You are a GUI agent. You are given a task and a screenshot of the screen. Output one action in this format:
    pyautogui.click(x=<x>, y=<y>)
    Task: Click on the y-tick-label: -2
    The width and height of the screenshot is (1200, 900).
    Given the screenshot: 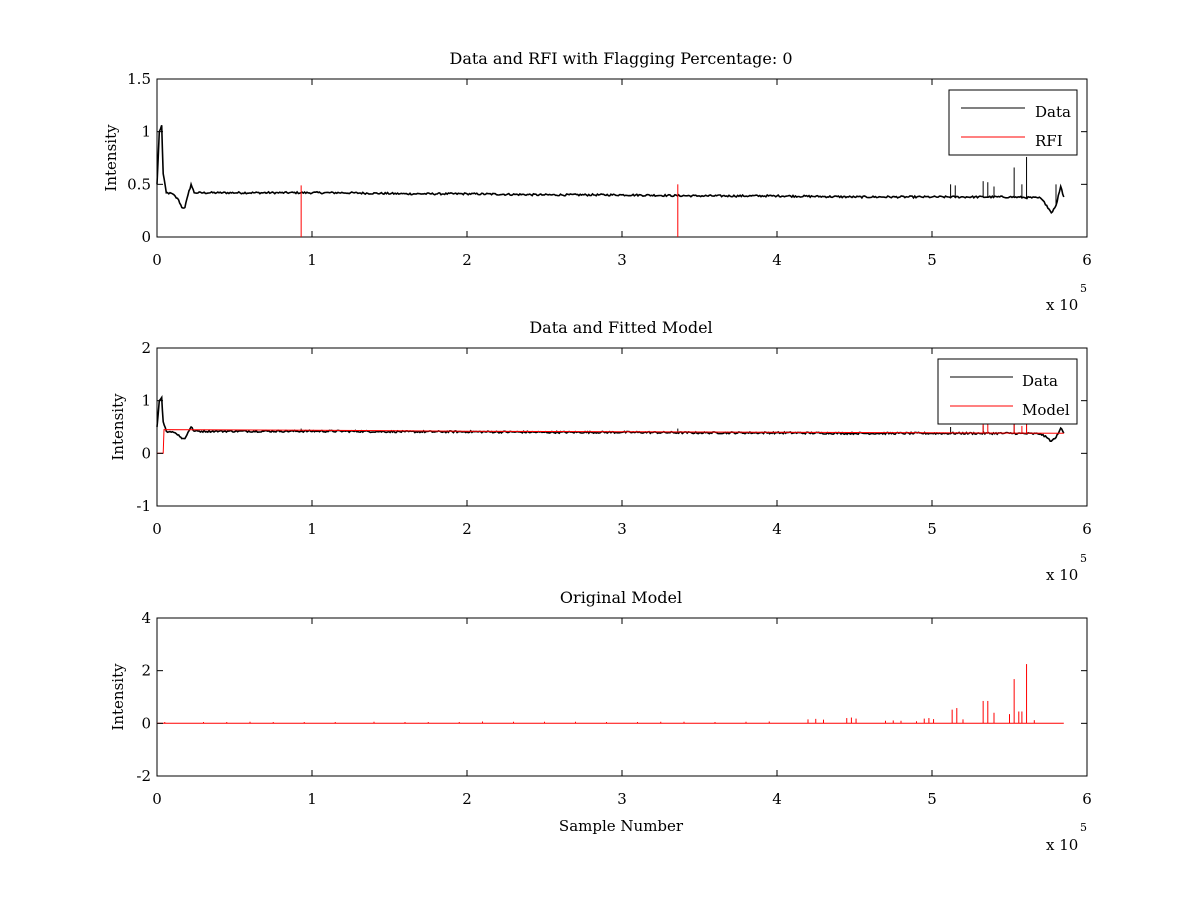 What is the action you would take?
    pyautogui.click(x=143, y=776)
    